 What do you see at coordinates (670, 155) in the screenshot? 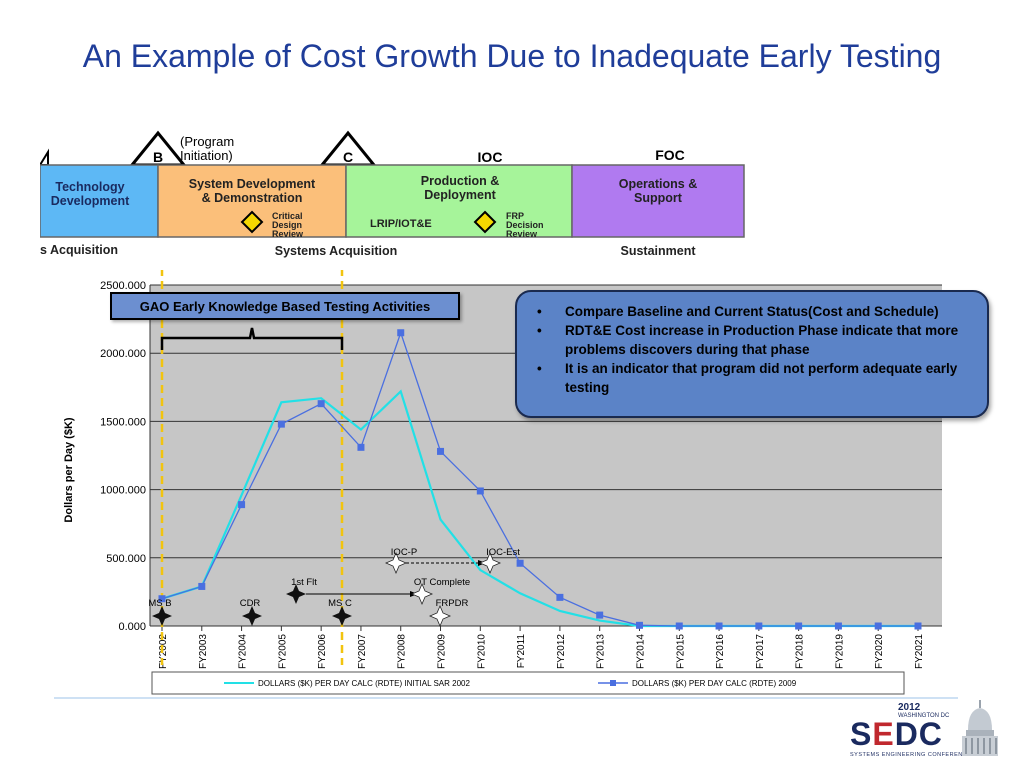
I see `foc-label: FOC` at bounding box center [670, 155].